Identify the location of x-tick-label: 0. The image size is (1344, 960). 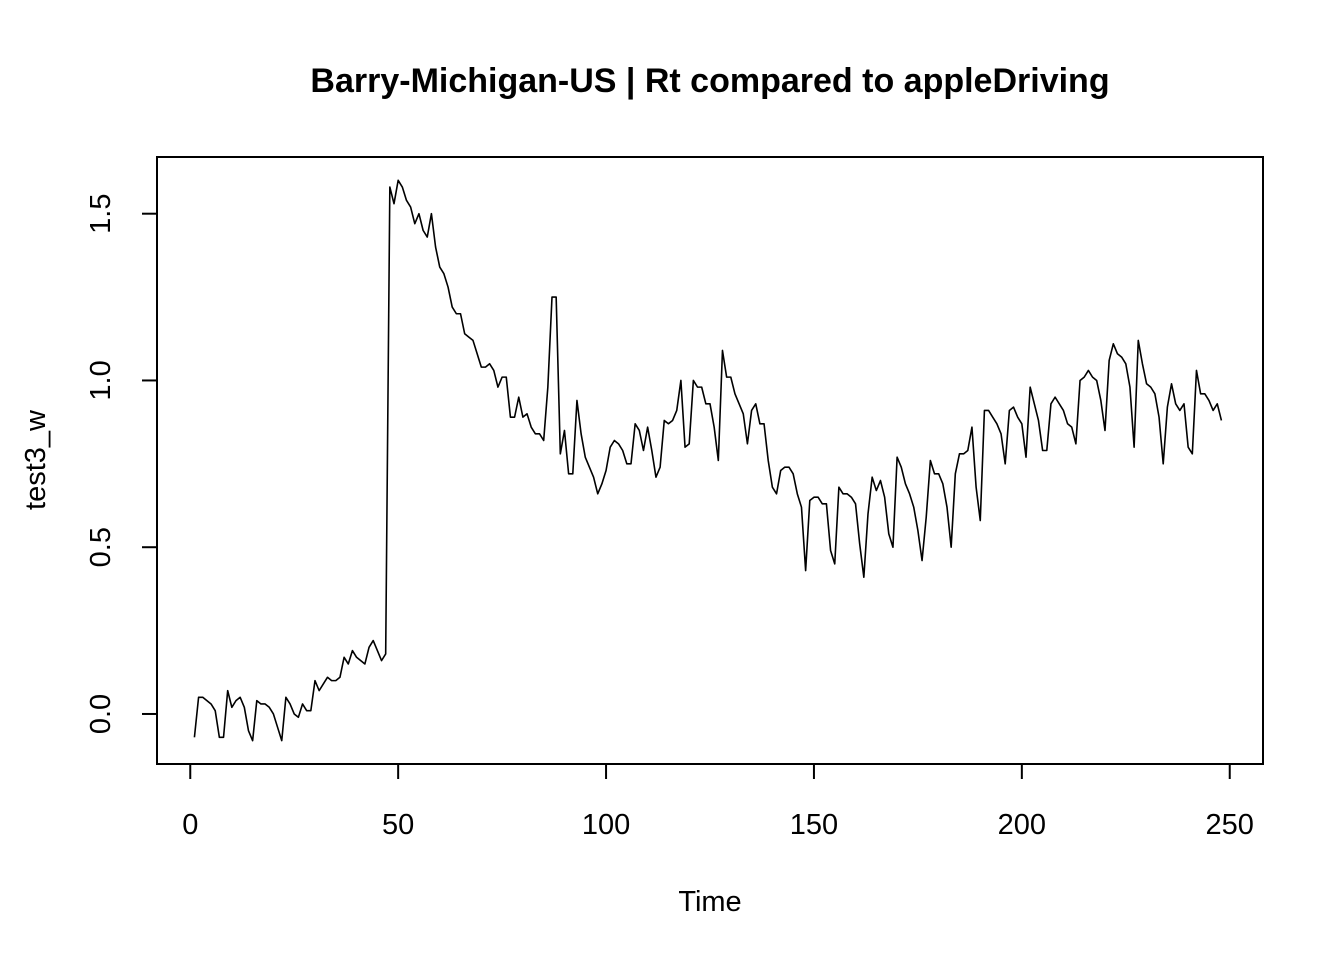
(190, 825).